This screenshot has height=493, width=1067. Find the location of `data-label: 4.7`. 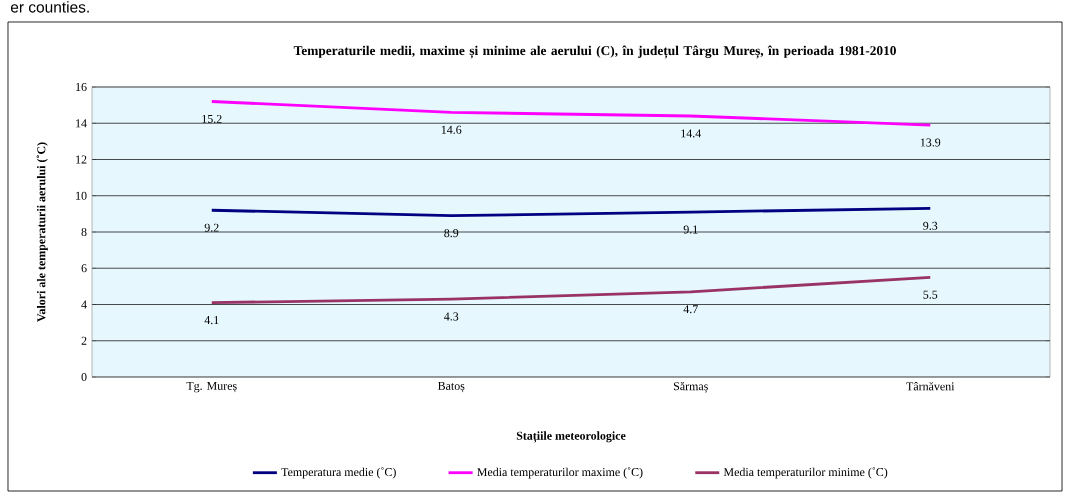

data-label: 4.7 is located at coordinates (690, 309).